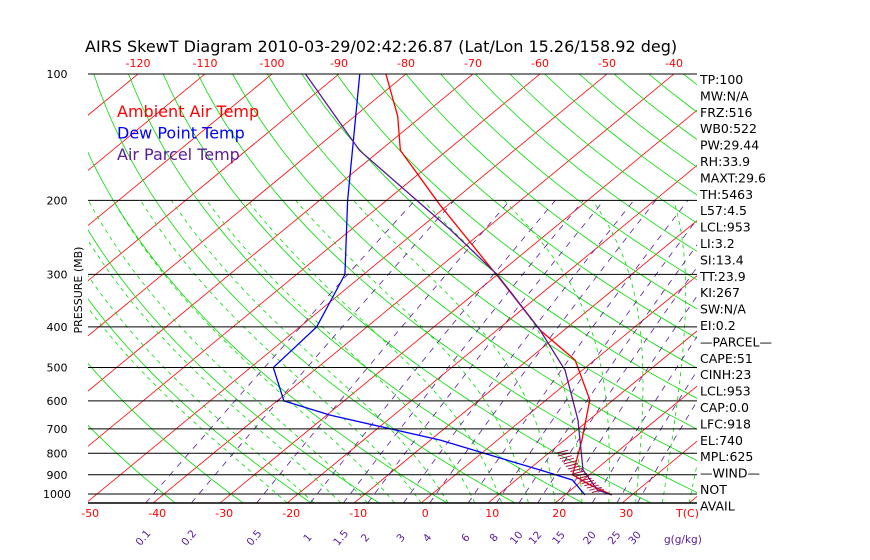 The image size is (870, 560). Describe the element at coordinates (687, 513) in the screenshot. I see `x-axis-label: T(C)` at that location.